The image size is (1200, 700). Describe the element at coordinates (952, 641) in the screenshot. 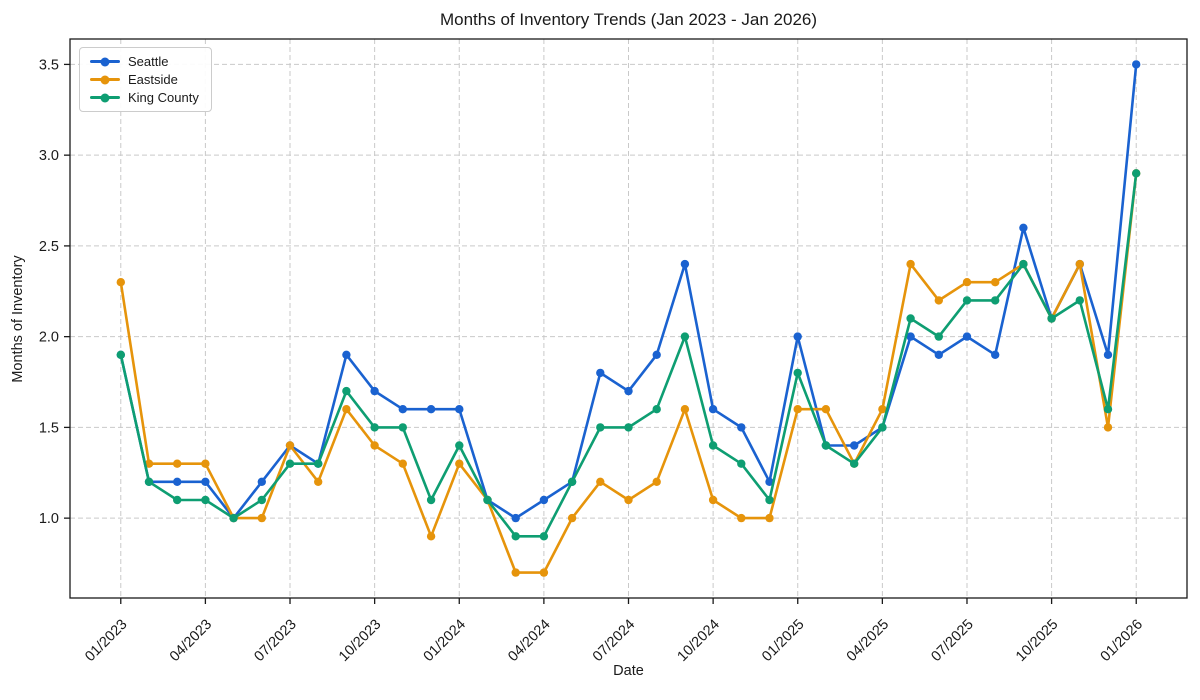

I see `x-tick-label: 07/2025` at that location.